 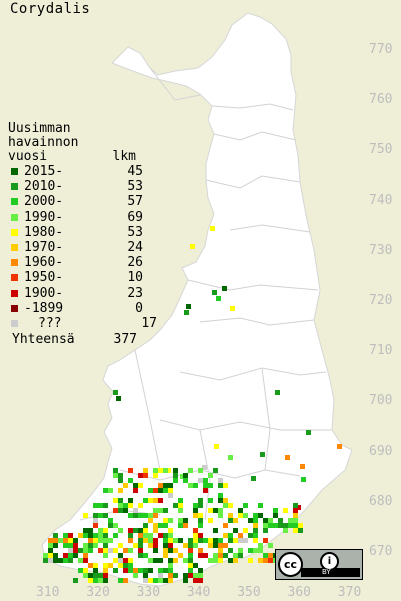 What do you see at coordinates (14, 202) in the screenshot?
I see `legend-swatch` at bounding box center [14, 202].